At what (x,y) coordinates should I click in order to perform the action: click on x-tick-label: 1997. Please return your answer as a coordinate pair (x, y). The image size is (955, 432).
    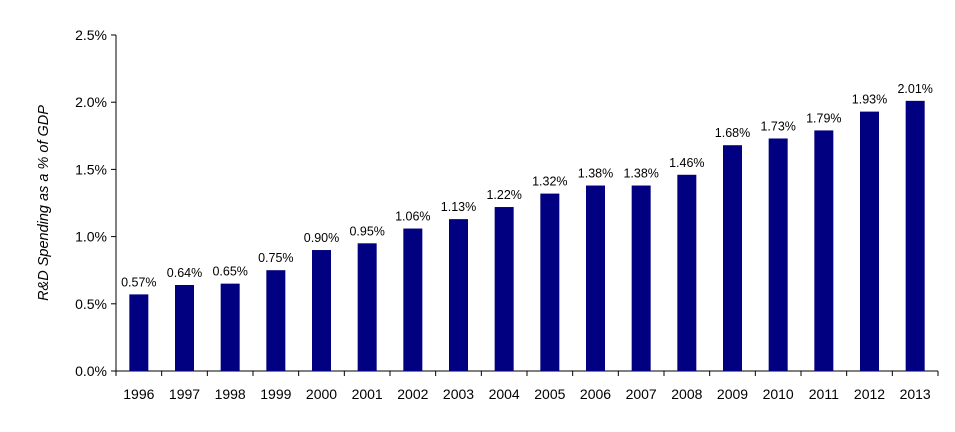
    Looking at the image, I should click on (184, 394).